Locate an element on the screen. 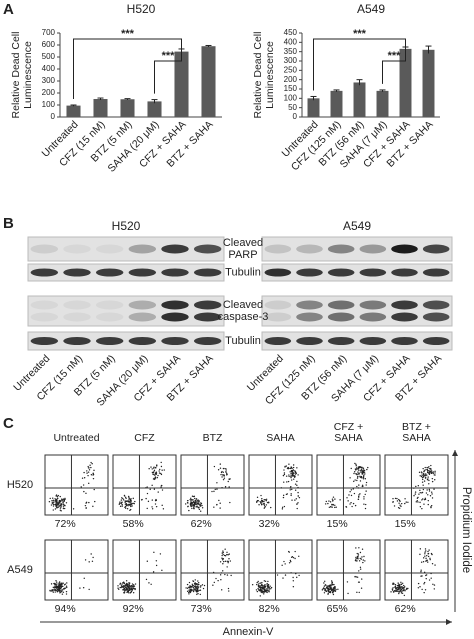 This screenshot has height=639, width=474. y-axis-label: Luminescence is located at coordinates (28, 75).